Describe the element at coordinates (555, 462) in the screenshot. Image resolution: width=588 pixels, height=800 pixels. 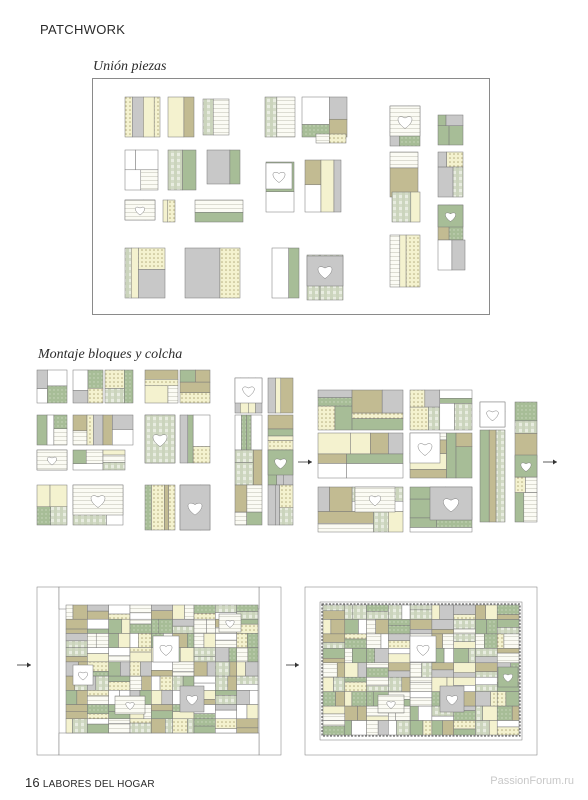
I see `arrow-head-icon` at that location.